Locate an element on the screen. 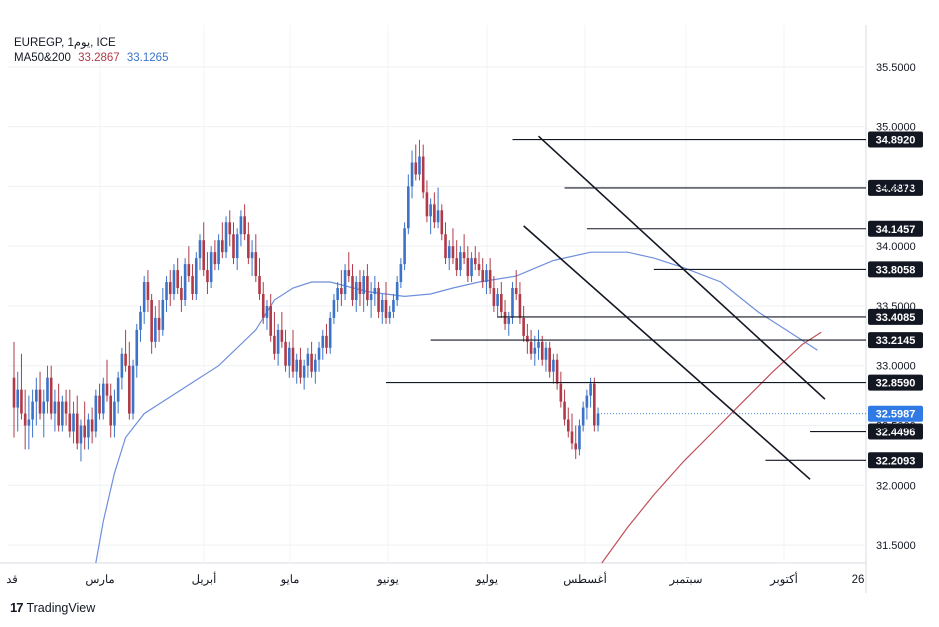 This screenshot has height=627, width=939. x-tick-label: قد is located at coordinates (12, 580).